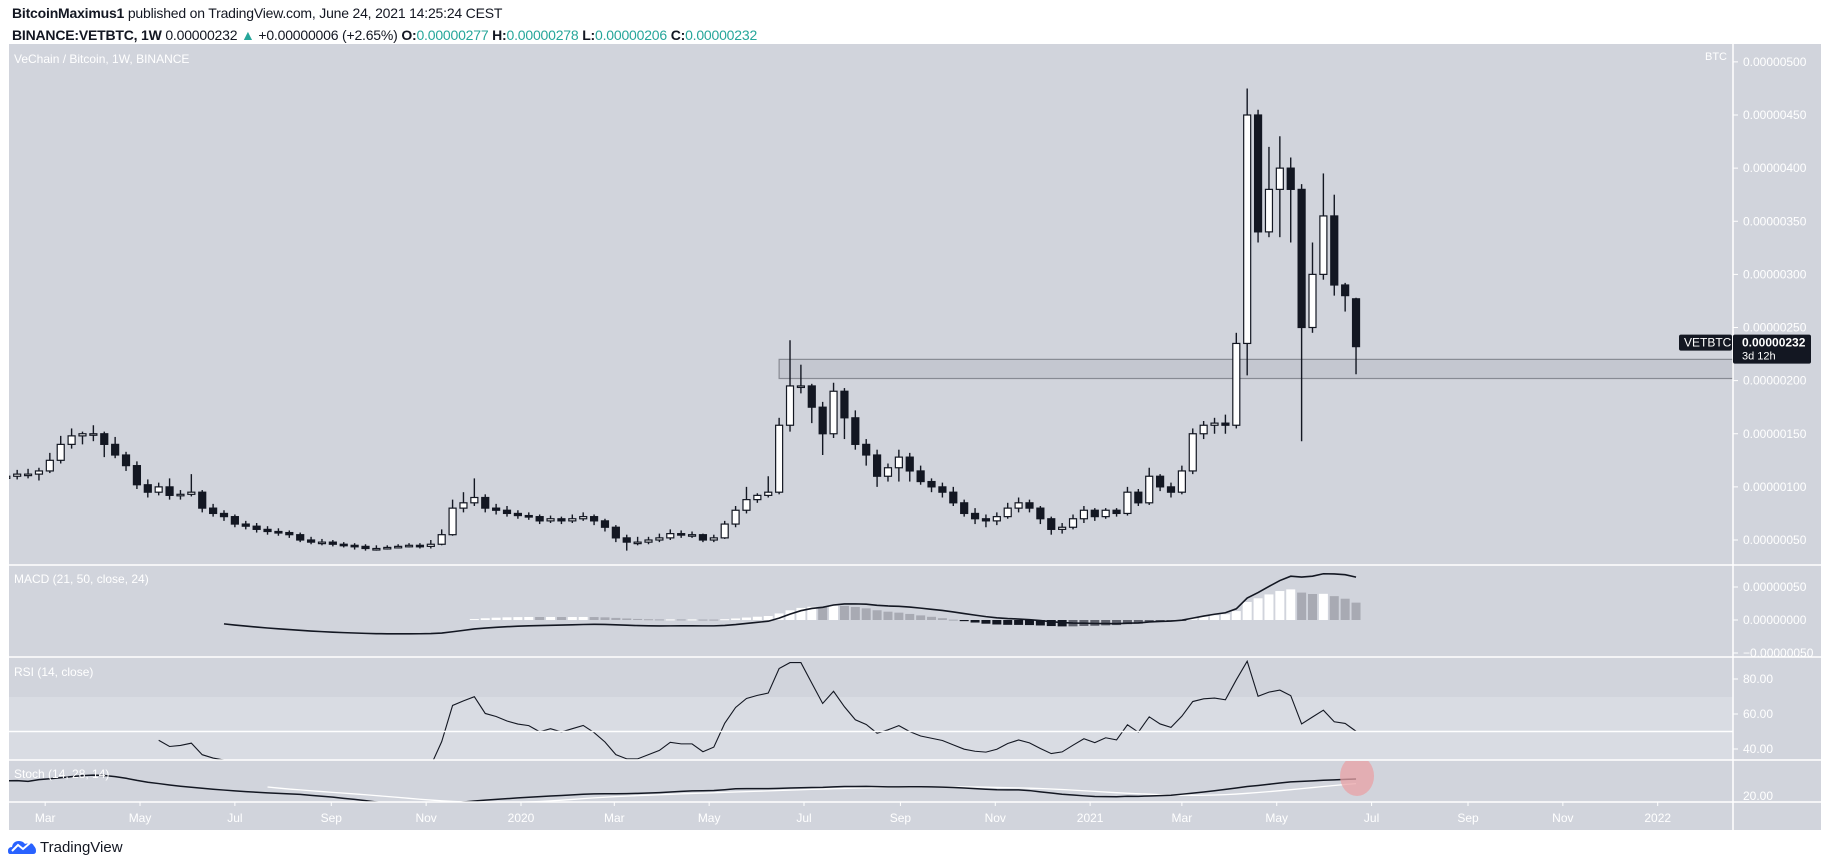  Describe the element at coordinates (589, 35) in the screenshot. I see `low-label: L:` at that location.